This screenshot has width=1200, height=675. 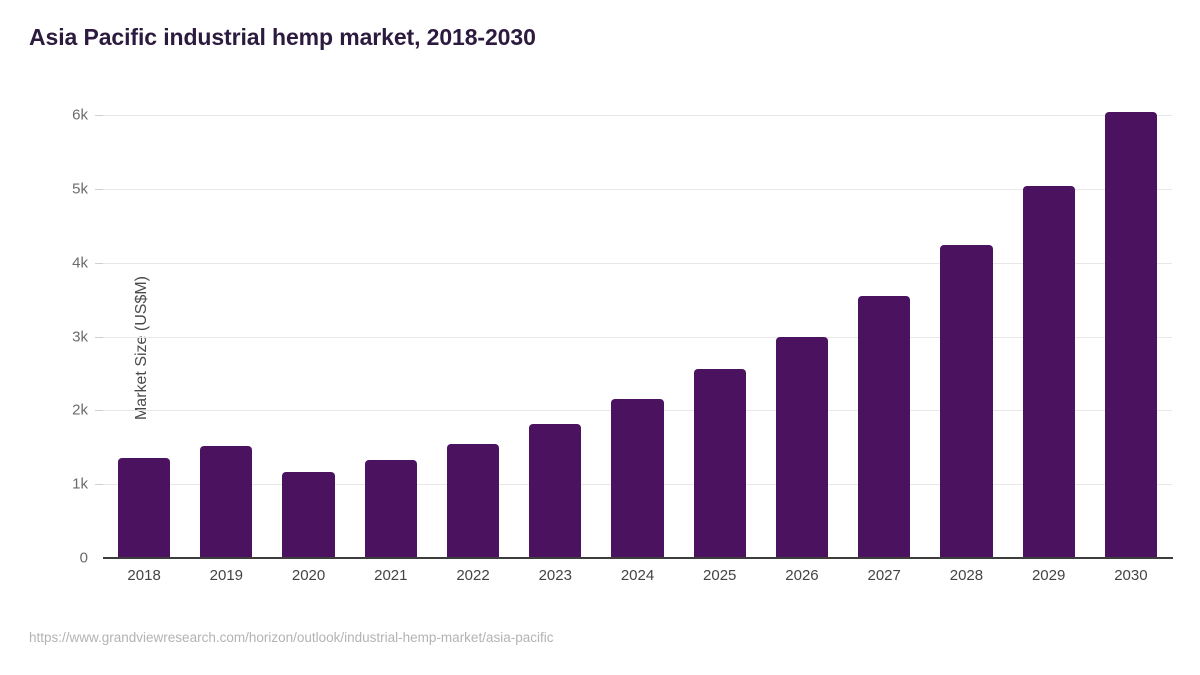 What do you see at coordinates (308, 575) in the screenshot?
I see `x-tick-label-2020: 2020` at bounding box center [308, 575].